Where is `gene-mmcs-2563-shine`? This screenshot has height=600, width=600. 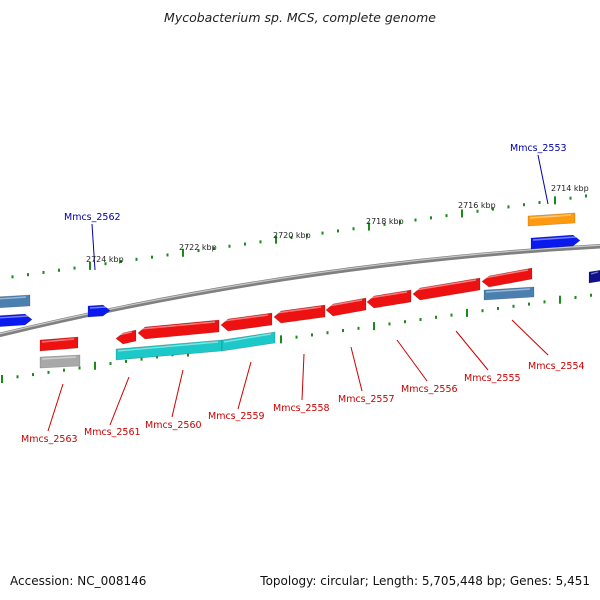 gene-mmcs-2563-shine is located at coordinates (58, 340).